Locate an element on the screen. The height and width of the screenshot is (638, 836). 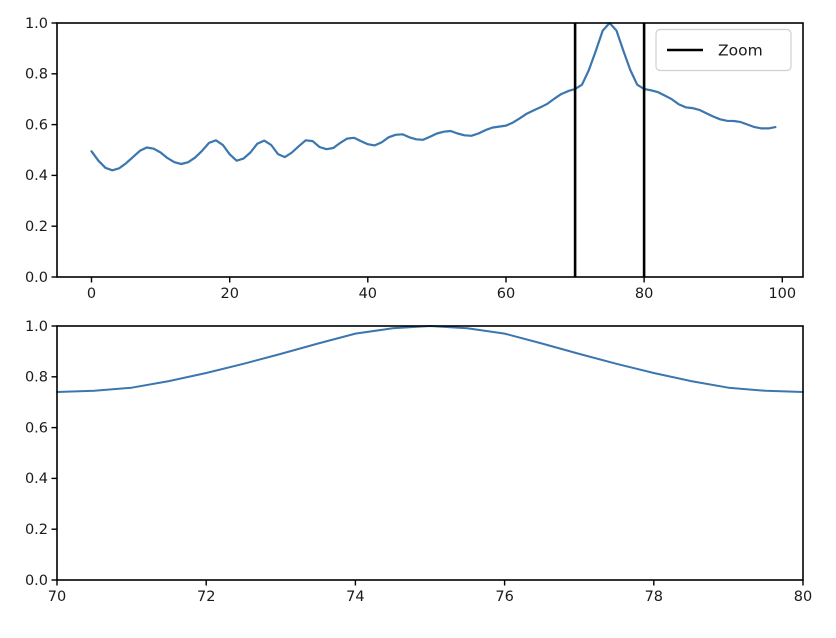
zoom-ytick-label: 0.8 is located at coordinates (36, 378).